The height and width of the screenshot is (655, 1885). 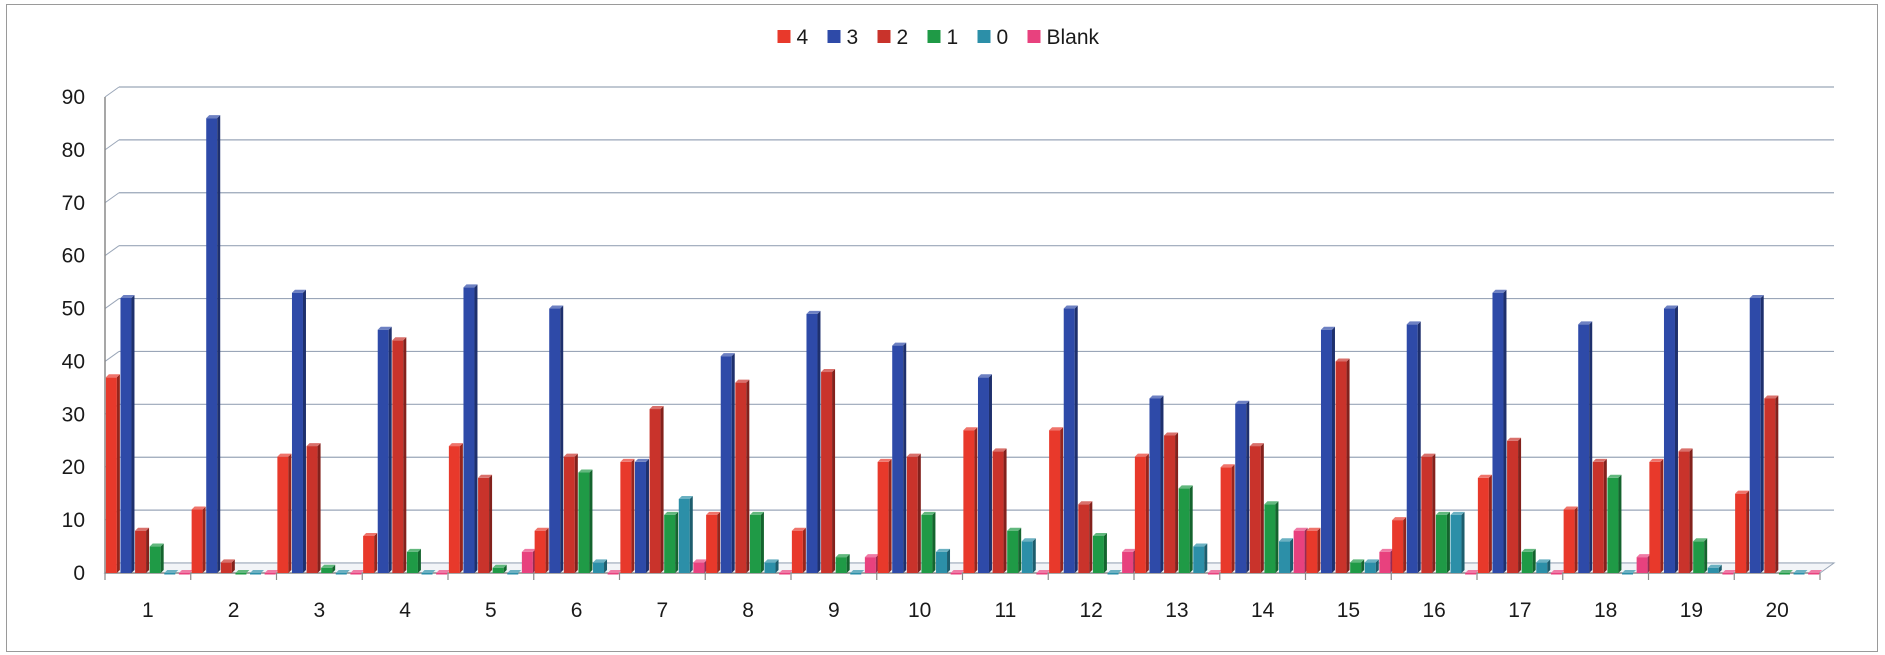 I want to click on y-tick-label: 90, so click(x=73, y=97).